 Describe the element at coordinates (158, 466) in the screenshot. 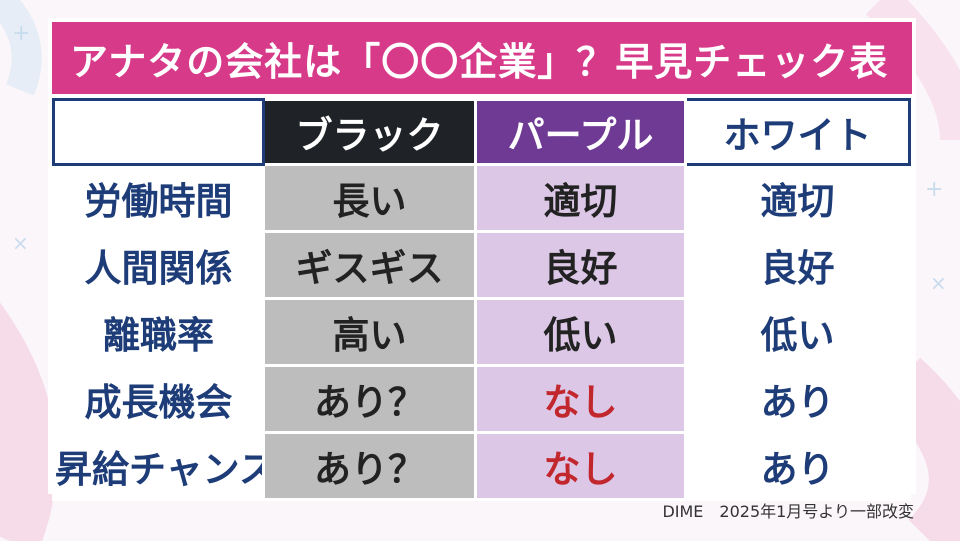

I see `row-label: 昇給チャンス` at that location.